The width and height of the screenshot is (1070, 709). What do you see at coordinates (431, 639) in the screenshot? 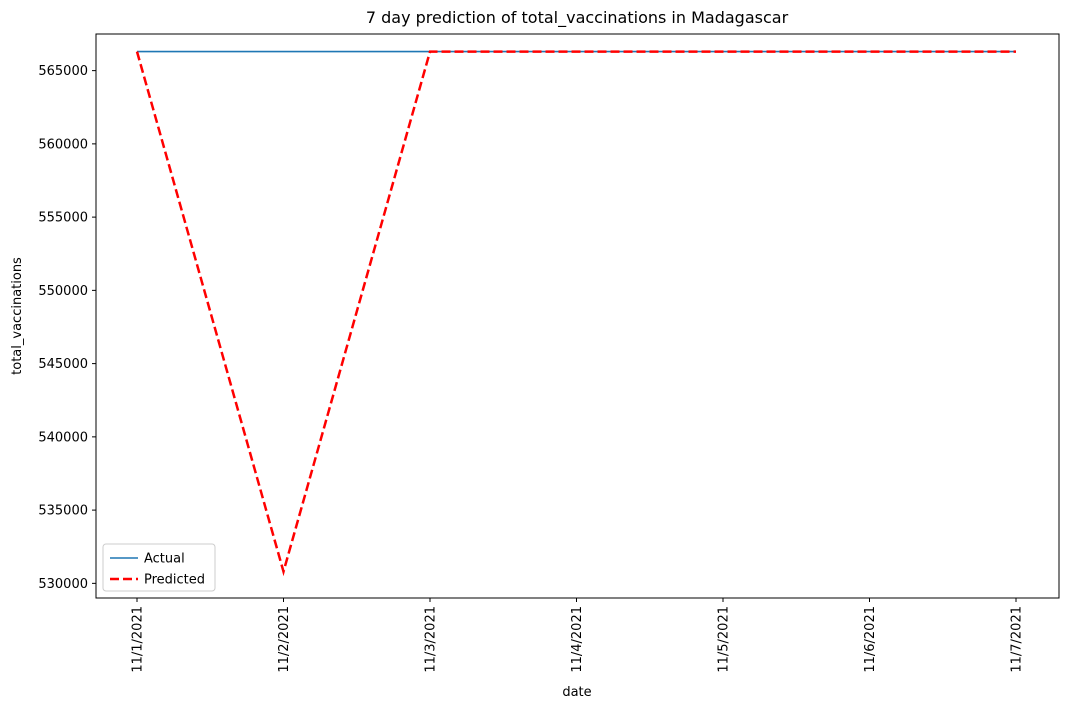
I see `x-tick-label: 11/3/2021` at bounding box center [431, 639].